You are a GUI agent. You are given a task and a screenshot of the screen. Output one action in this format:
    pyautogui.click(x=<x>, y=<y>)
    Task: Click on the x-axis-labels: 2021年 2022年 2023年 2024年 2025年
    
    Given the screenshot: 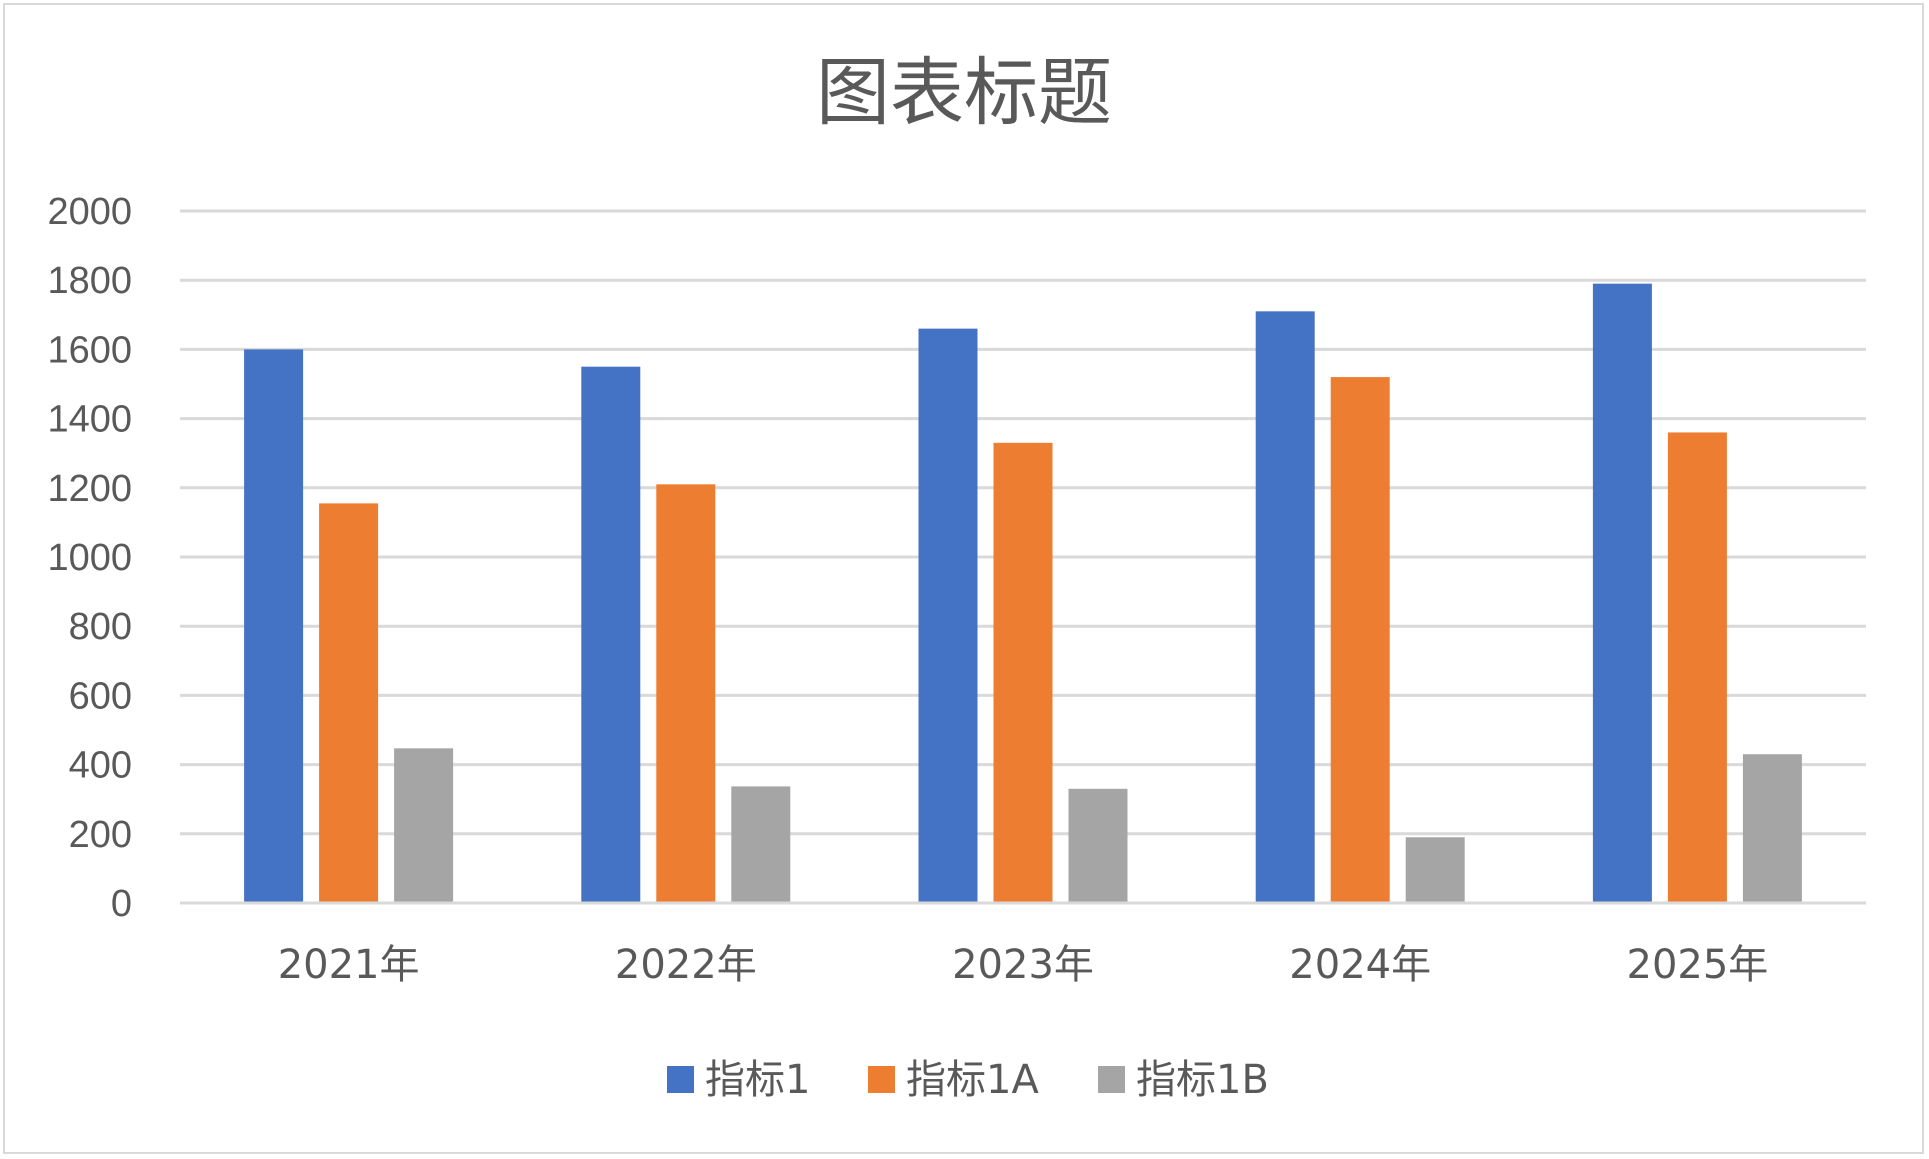 What is the action you would take?
    pyautogui.click(x=1023, y=965)
    